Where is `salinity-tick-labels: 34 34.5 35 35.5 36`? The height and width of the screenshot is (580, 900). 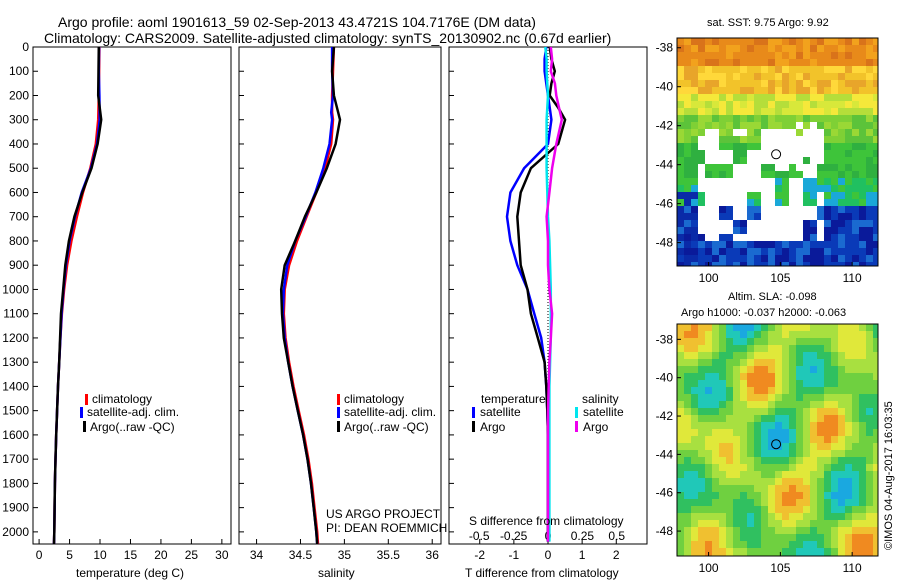
salinity-tick-labels: 34 34.5 35 35.5 36 is located at coordinates (344, 550).